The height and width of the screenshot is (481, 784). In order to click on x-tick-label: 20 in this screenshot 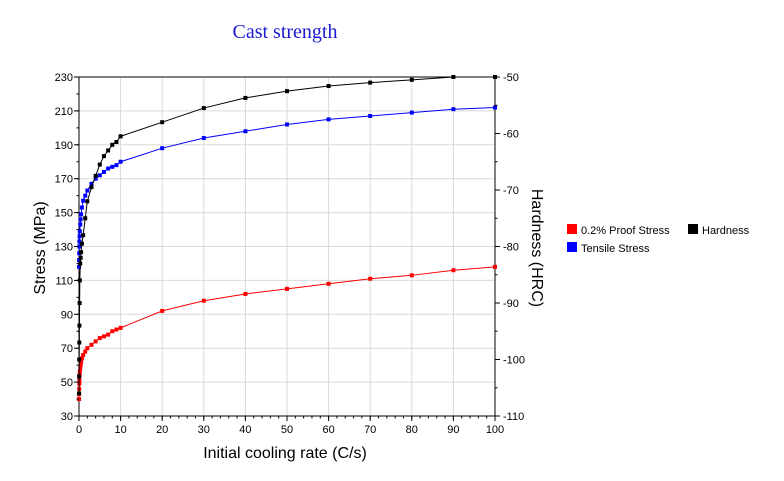, I will do `click(162, 430)`.